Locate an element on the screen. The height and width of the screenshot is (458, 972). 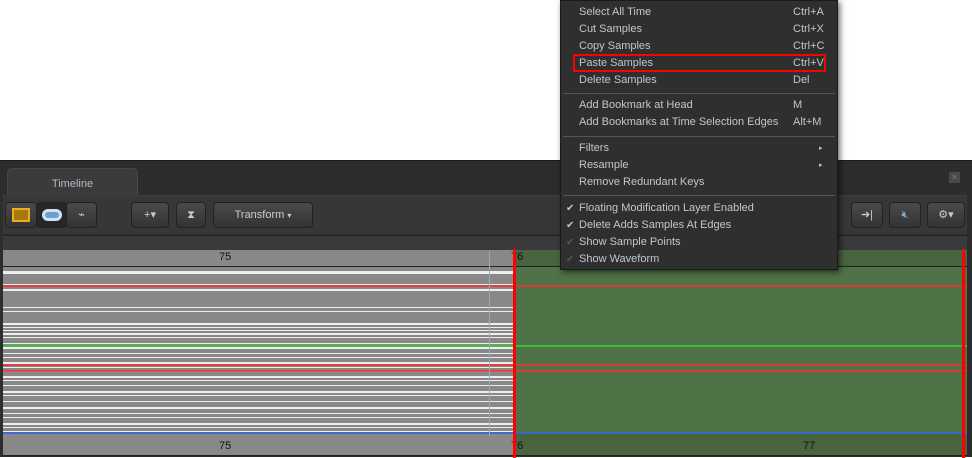
menu-item: Select All Time Ctrl+A is located at coordinates (699, 12).